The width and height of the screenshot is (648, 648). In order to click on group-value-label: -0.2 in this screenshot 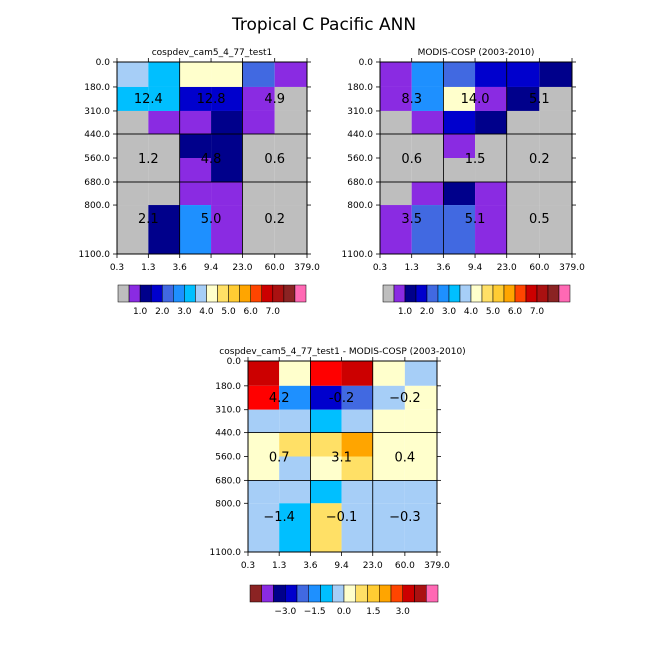, I will do `click(341, 398)`.